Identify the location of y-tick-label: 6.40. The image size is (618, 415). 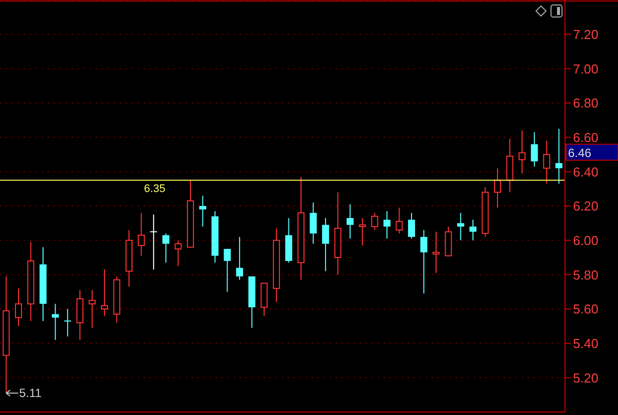
(585, 172).